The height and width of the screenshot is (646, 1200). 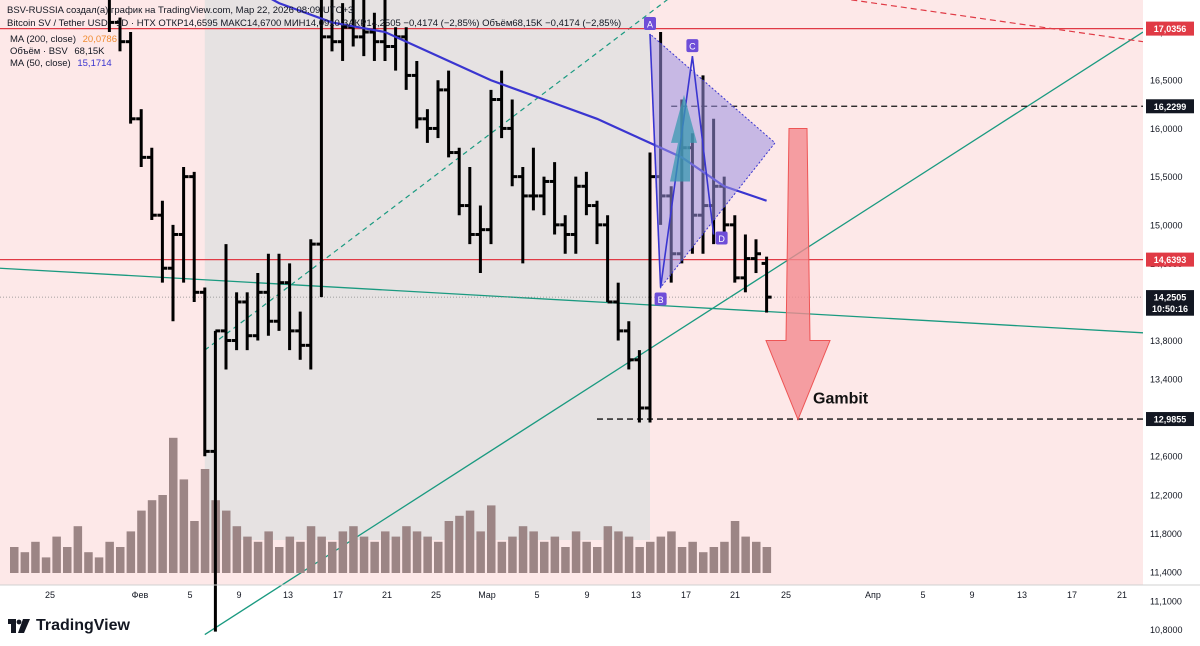 I want to click on time-tick-label: 21, so click(x=387, y=595).